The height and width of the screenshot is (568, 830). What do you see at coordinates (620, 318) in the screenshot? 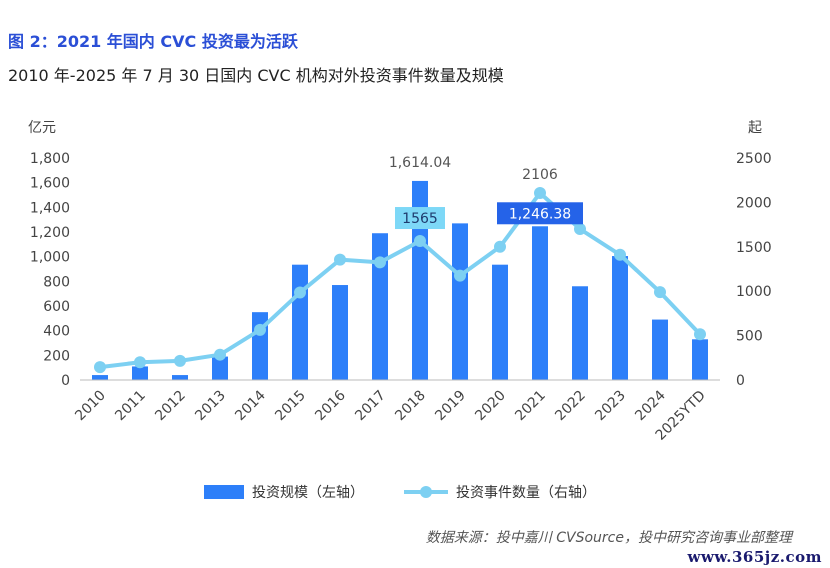
I see `bar-2023` at bounding box center [620, 318].